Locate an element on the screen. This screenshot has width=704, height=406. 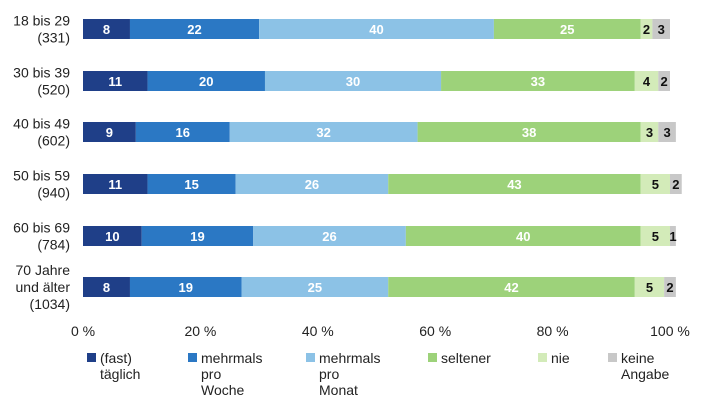
category-label-4: 60 bis 69 (784) is located at coordinates (41, 236).